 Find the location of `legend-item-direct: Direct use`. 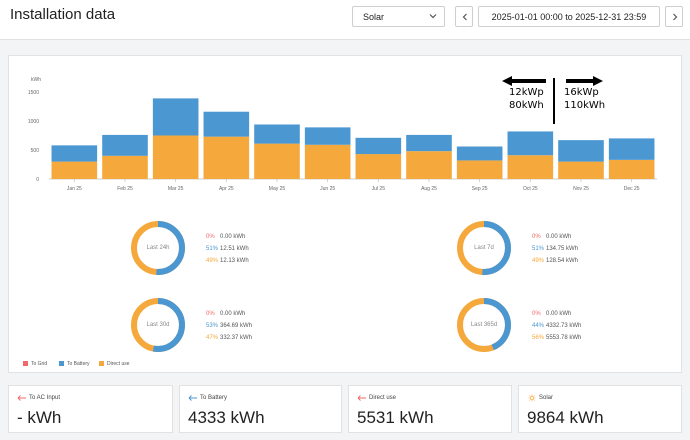

legend-item-direct: Direct use is located at coordinates (114, 364).